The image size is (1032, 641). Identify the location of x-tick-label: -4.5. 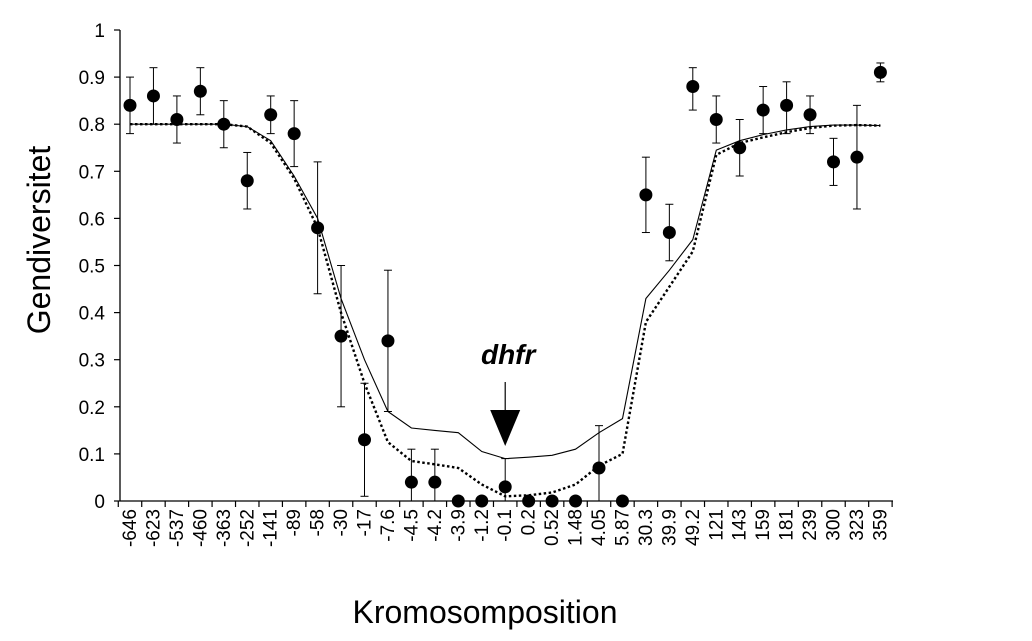
(411, 525).